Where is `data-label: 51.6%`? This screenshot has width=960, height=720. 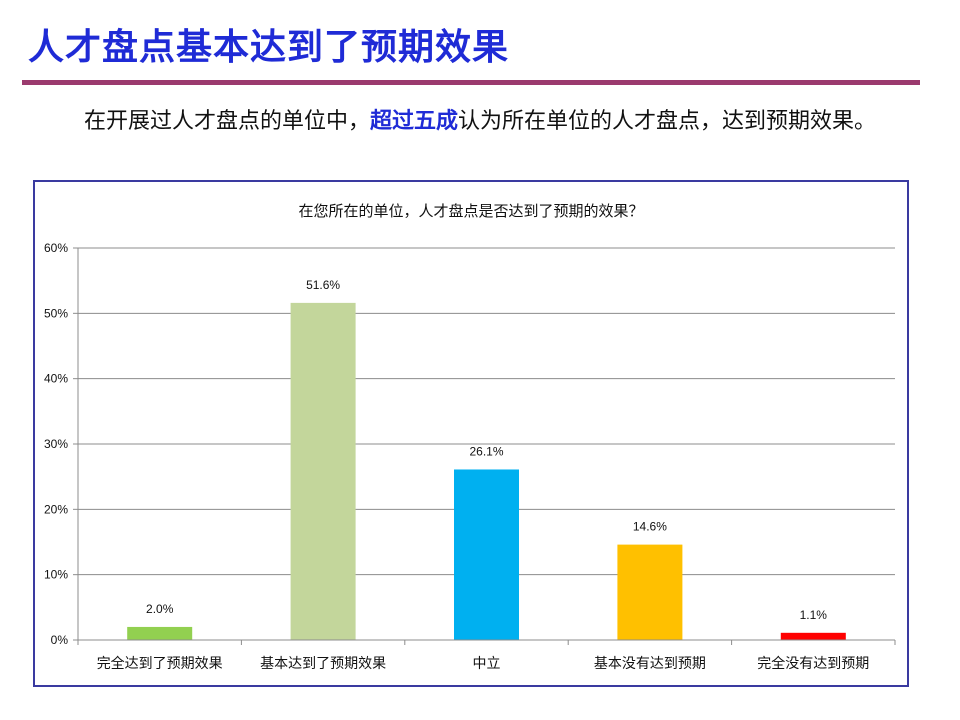 data-label: 51.6% is located at coordinates (323, 285).